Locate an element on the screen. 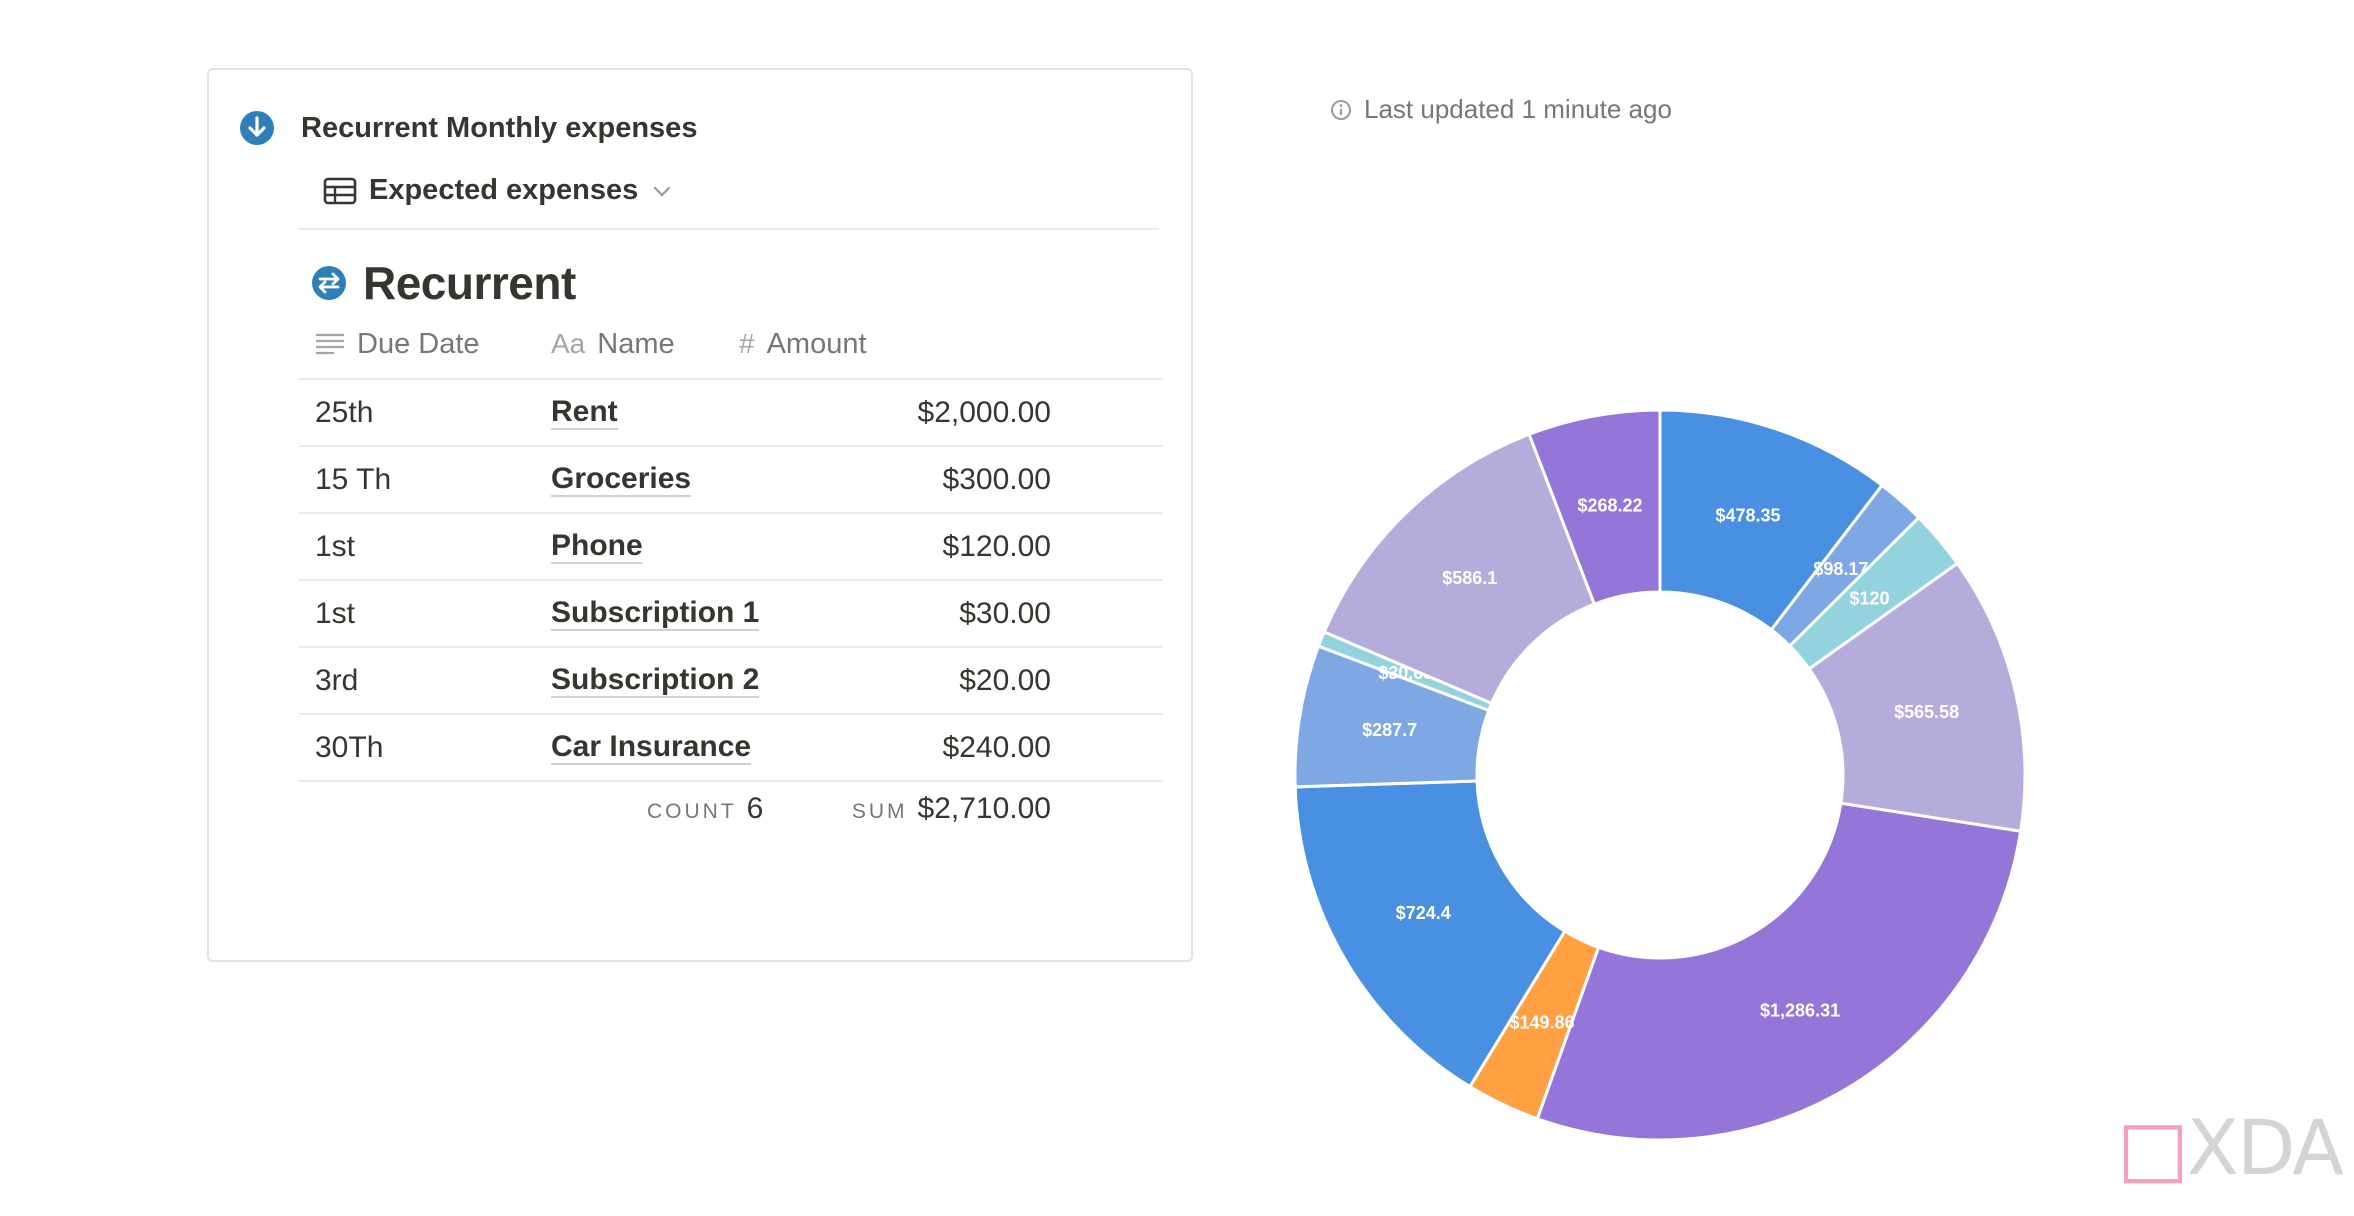  table-row: 25th Rent $2,000.00 is located at coordinates (731, 413).